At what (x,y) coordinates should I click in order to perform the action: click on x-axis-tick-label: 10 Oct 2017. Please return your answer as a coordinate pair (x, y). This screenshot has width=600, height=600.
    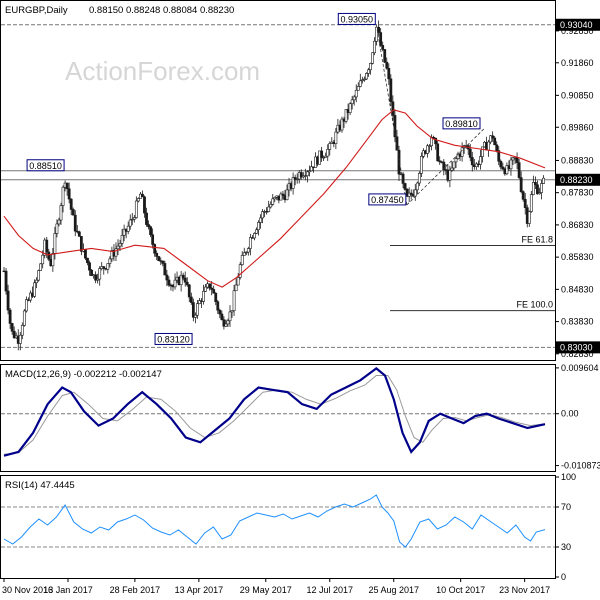
    Looking at the image, I should click on (460, 590).